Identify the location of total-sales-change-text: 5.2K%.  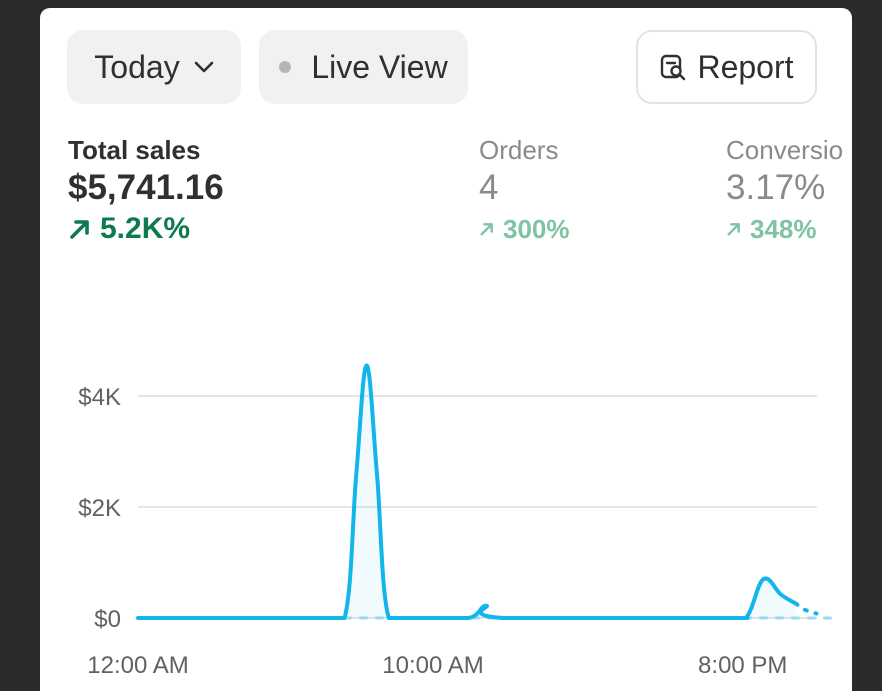
(145, 228).